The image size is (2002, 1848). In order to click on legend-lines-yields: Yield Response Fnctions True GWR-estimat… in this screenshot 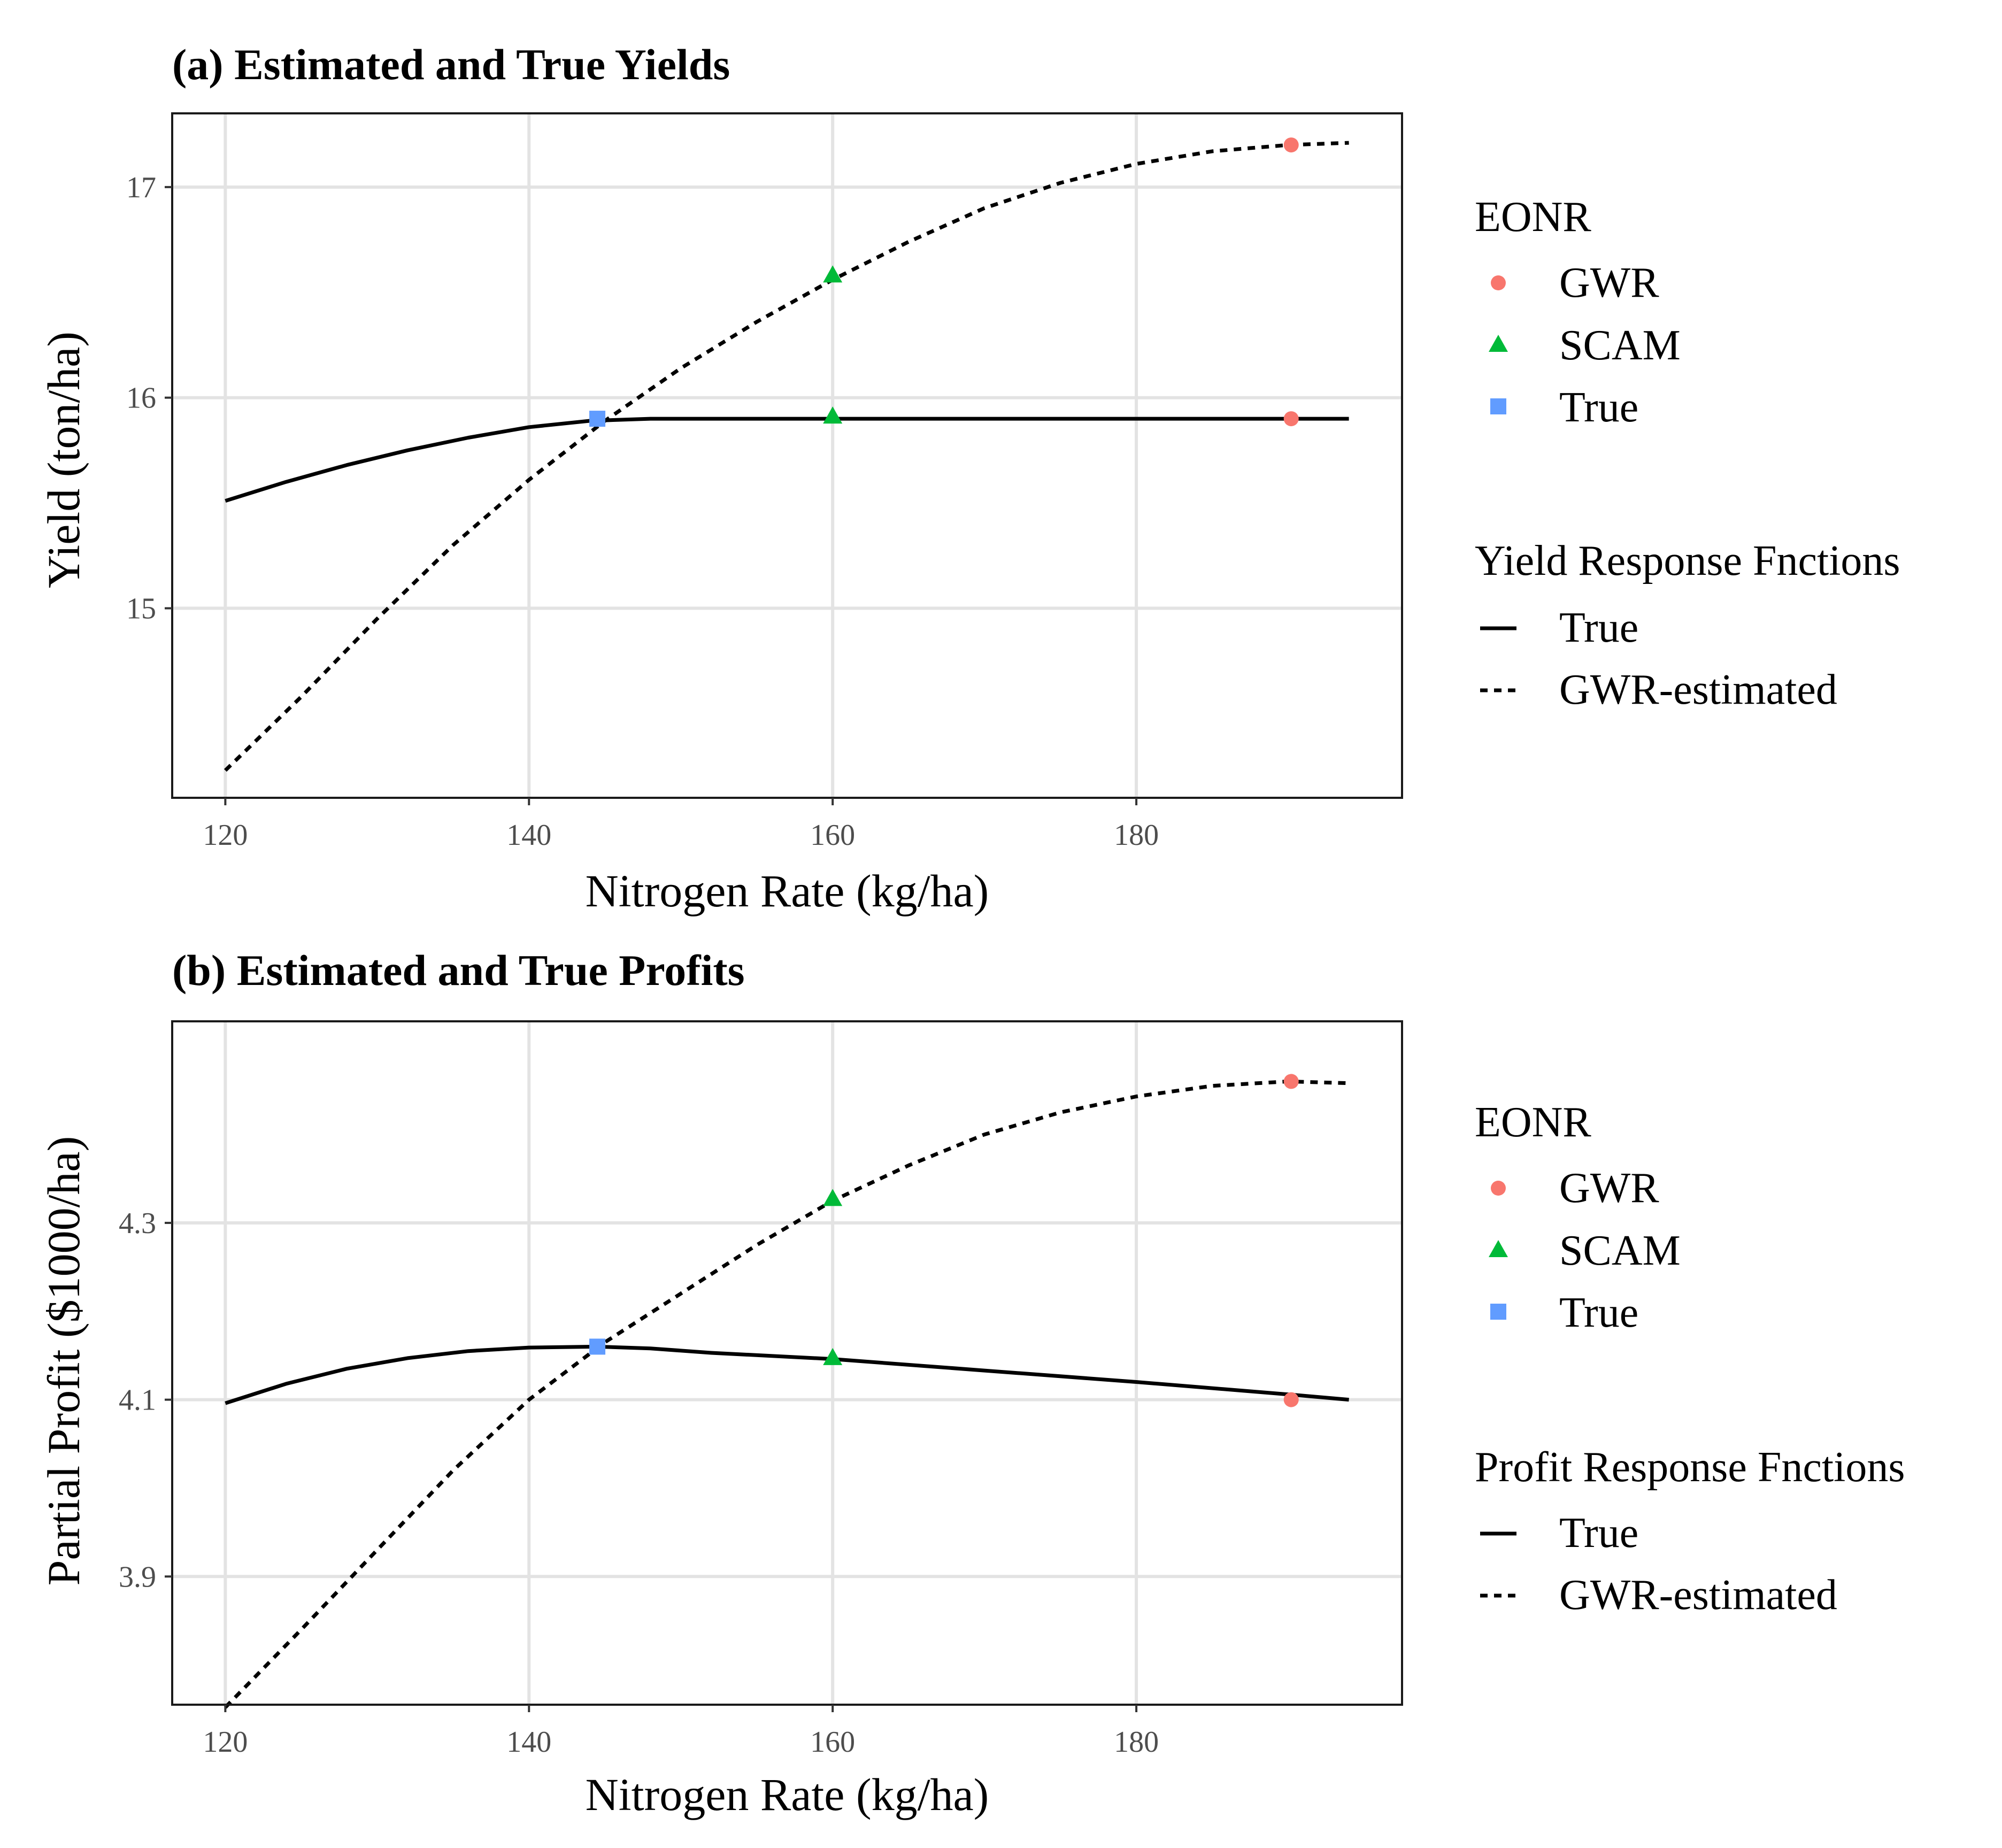, I will do `click(1687, 625)`.